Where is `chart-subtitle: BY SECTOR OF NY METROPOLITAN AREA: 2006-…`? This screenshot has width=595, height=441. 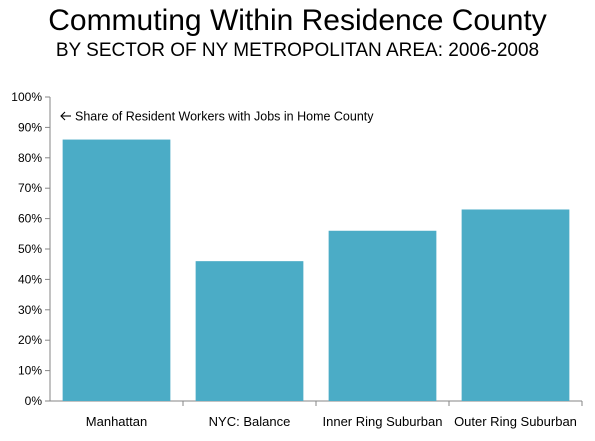
chart-subtitle: BY SECTOR OF NY METROPOLITAN AREA: 2006-… is located at coordinates (297, 50).